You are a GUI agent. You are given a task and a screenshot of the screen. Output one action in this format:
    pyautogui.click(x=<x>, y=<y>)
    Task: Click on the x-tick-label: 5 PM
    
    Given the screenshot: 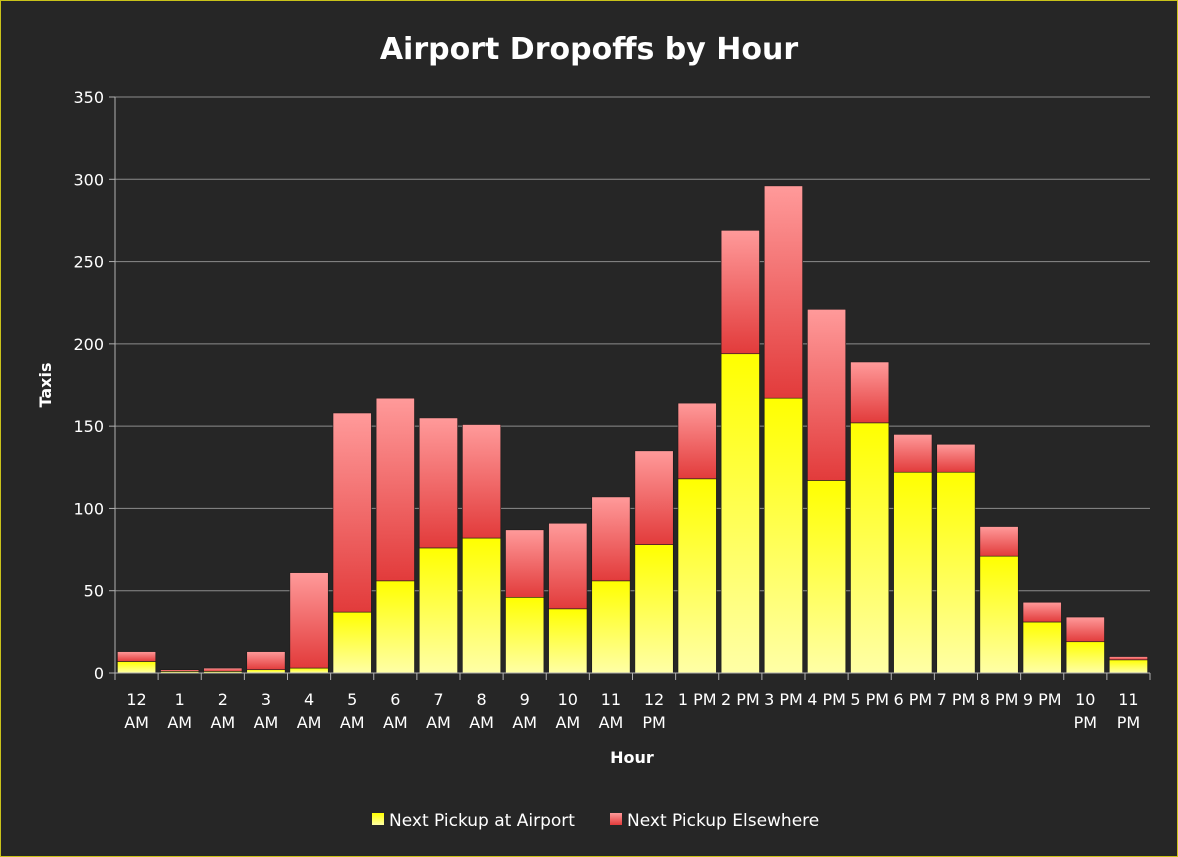 What is the action you would take?
    pyautogui.click(x=869, y=699)
    